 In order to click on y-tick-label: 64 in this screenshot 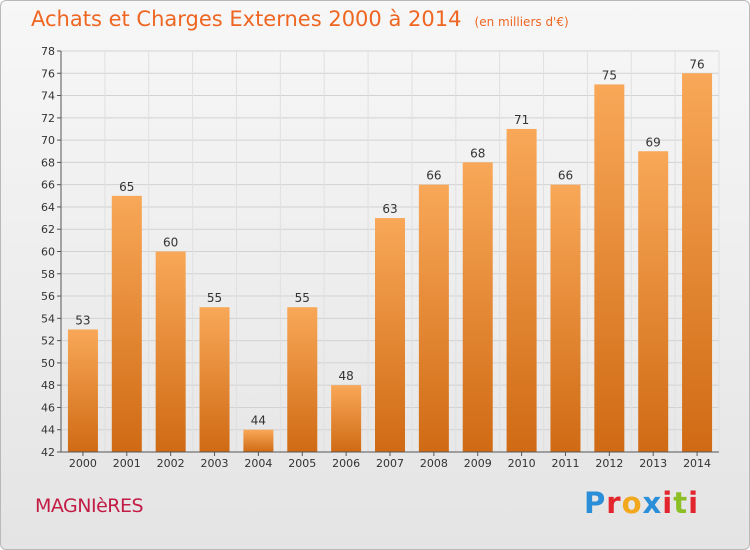, I will do `click(48, 207)`.